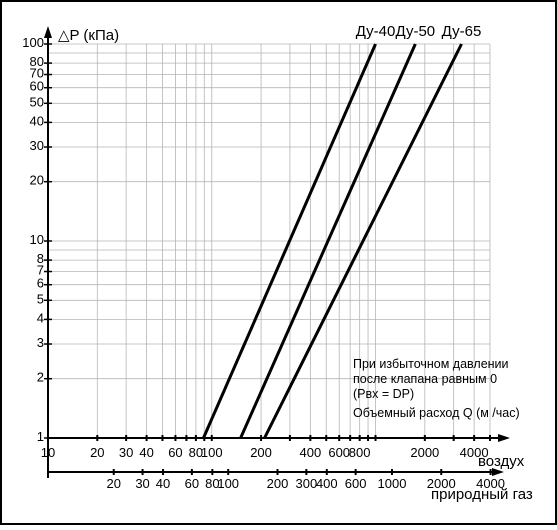 This screenshot has height=530, width=557. Describe the element at coordinates (37, 145) in the screenshot. I see `y-tick-label: 30` at that location.